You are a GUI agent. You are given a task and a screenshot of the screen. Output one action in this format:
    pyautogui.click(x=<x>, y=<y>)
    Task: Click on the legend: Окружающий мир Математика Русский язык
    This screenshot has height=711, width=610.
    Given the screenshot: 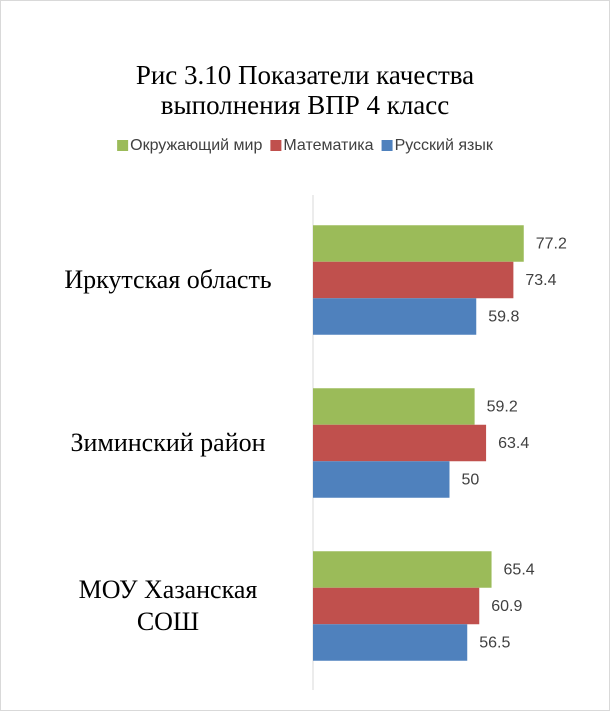 What is the action you would take?
    pyautogui.click(x=305, y=145)
    